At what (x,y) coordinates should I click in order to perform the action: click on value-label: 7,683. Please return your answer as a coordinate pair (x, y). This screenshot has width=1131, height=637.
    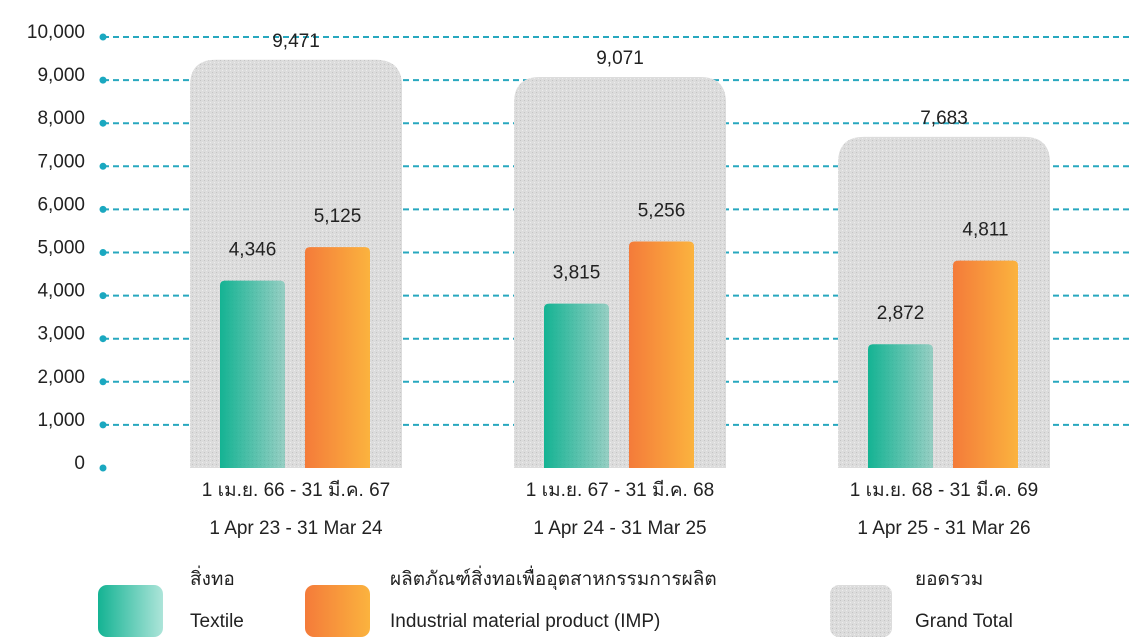
    Looking at the image, I should click on (944, 118).